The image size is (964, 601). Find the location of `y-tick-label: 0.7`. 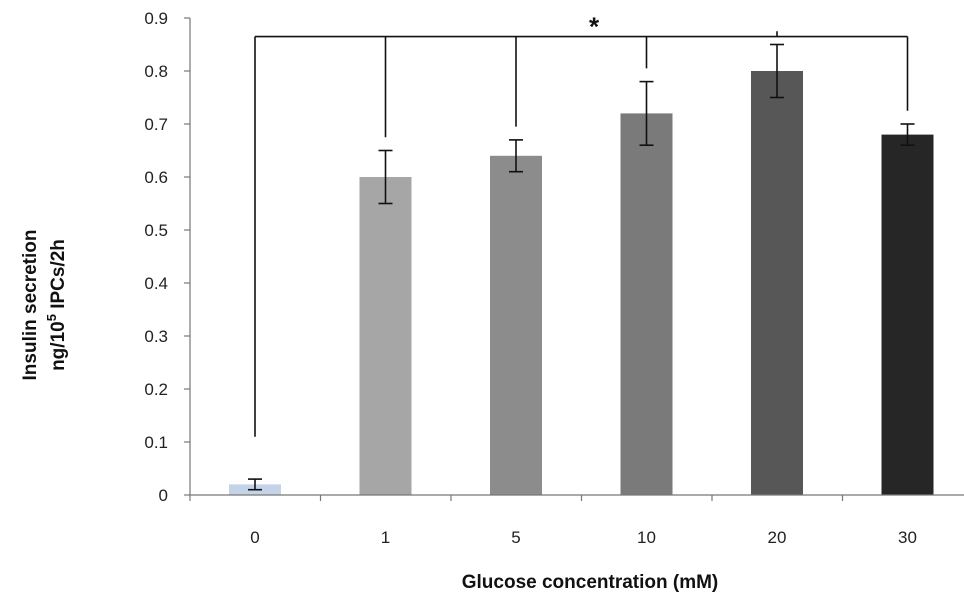

y-tick-label: 0.7 is located at coordinates (156, 124).